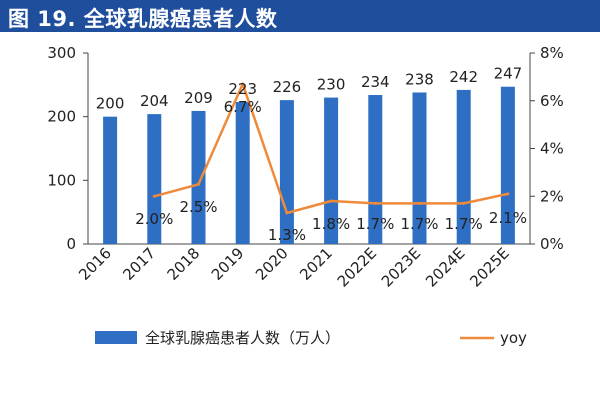 This screenshot has width=600, height=400. What do you see at coordinates (71, 244) in the screenshot?
I see `y-left-tick-label: 0` at bounding box center [71, 244].